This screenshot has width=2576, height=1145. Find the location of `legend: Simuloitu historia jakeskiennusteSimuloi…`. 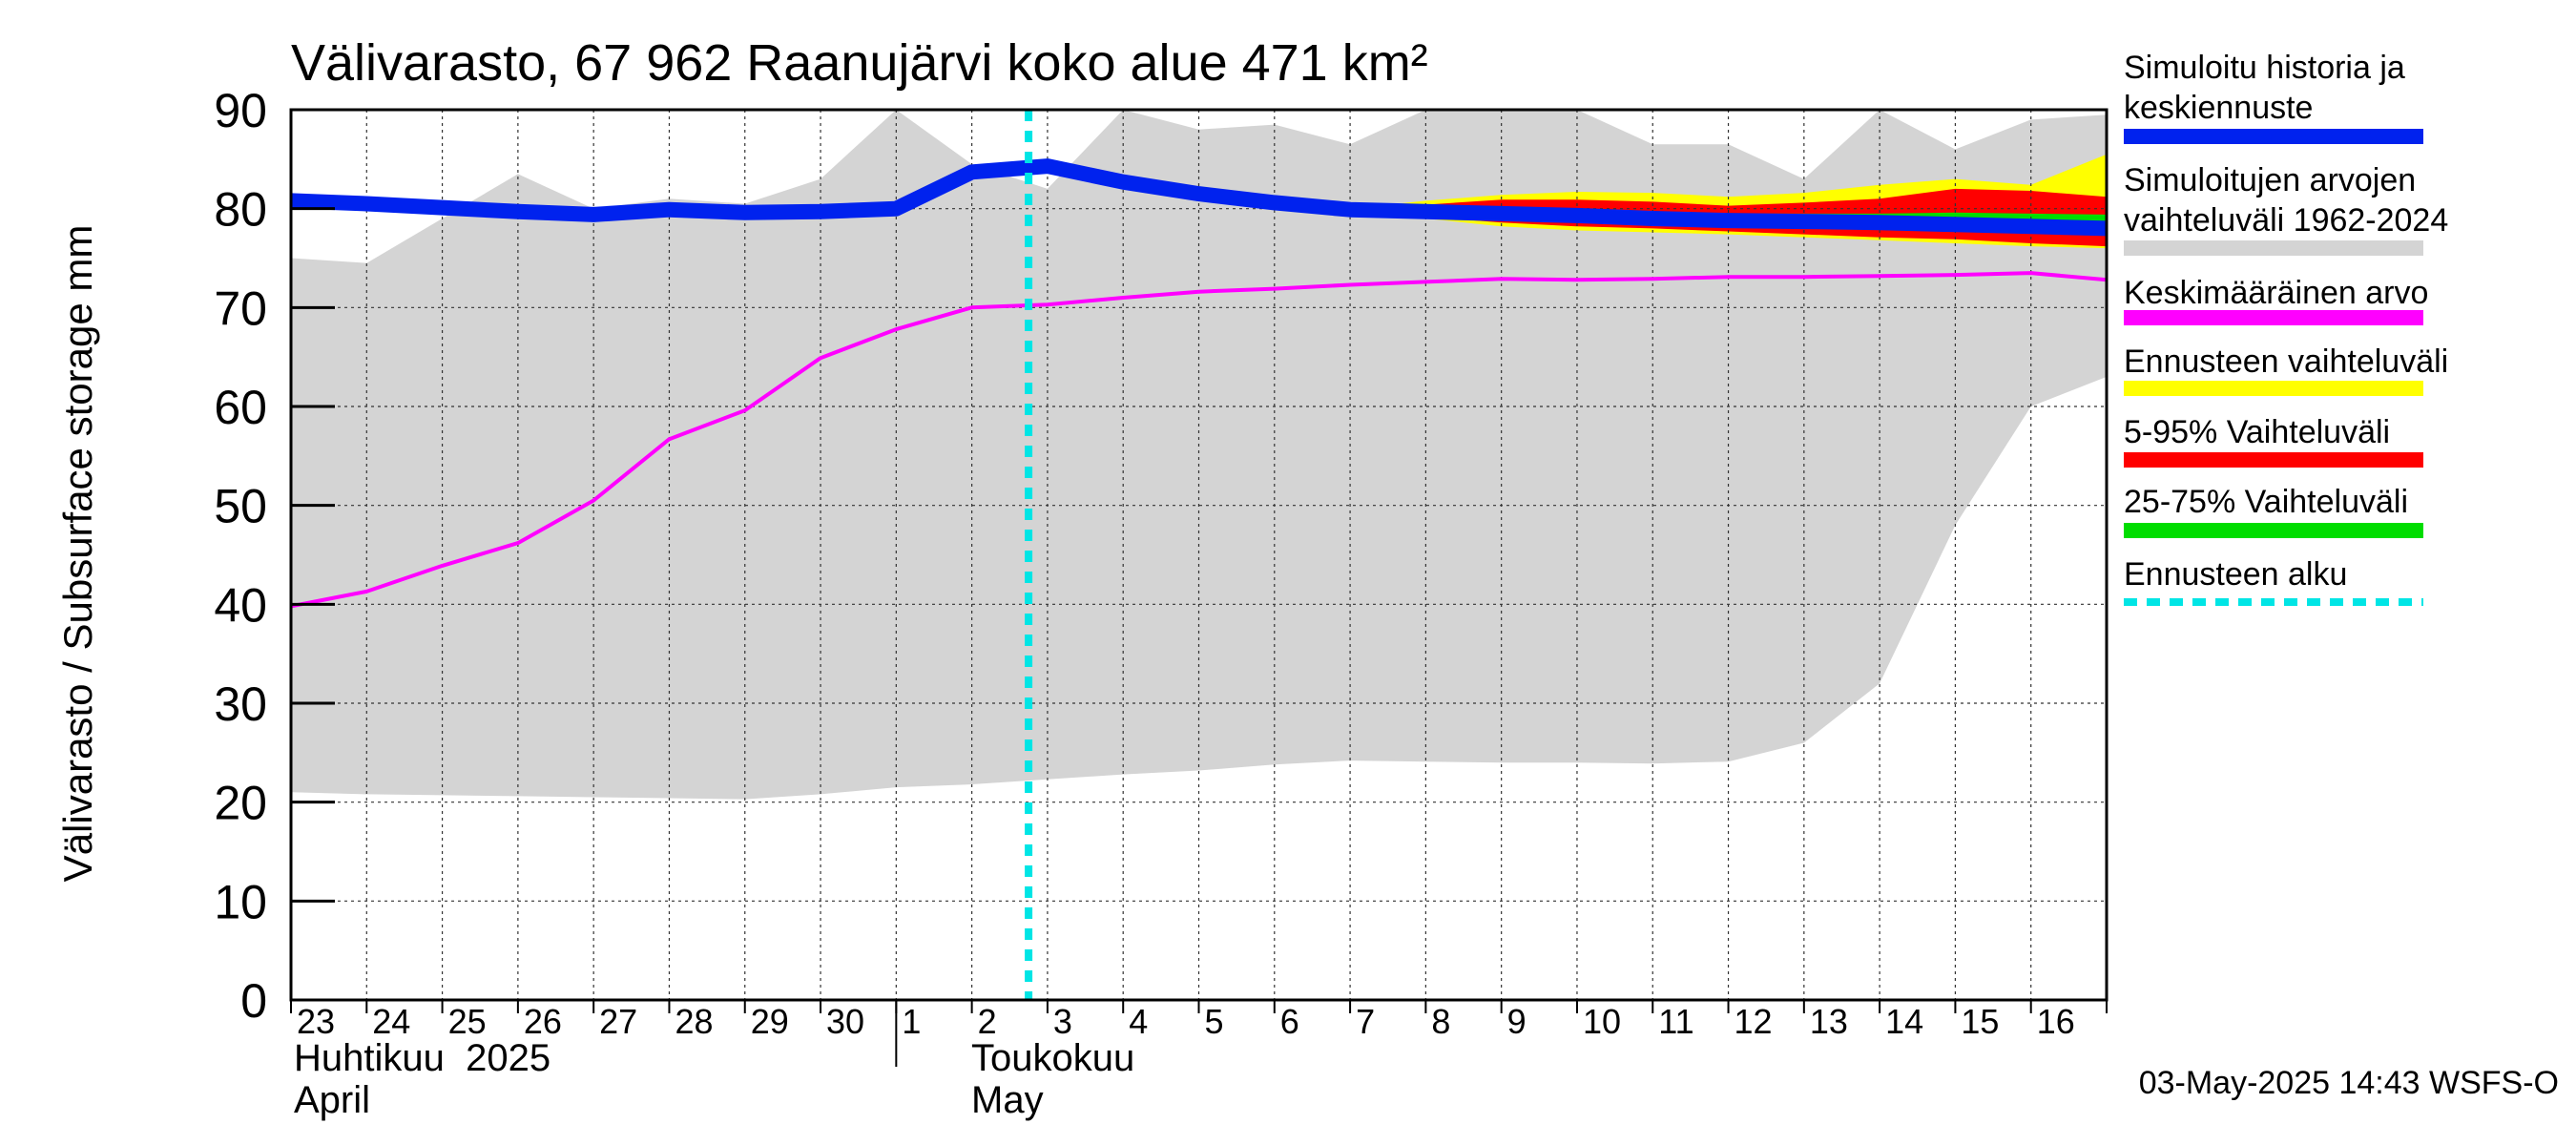

legend: Simuloitu historia jakeskiennusteSimuloi… is located at coordinates (2286, 328).